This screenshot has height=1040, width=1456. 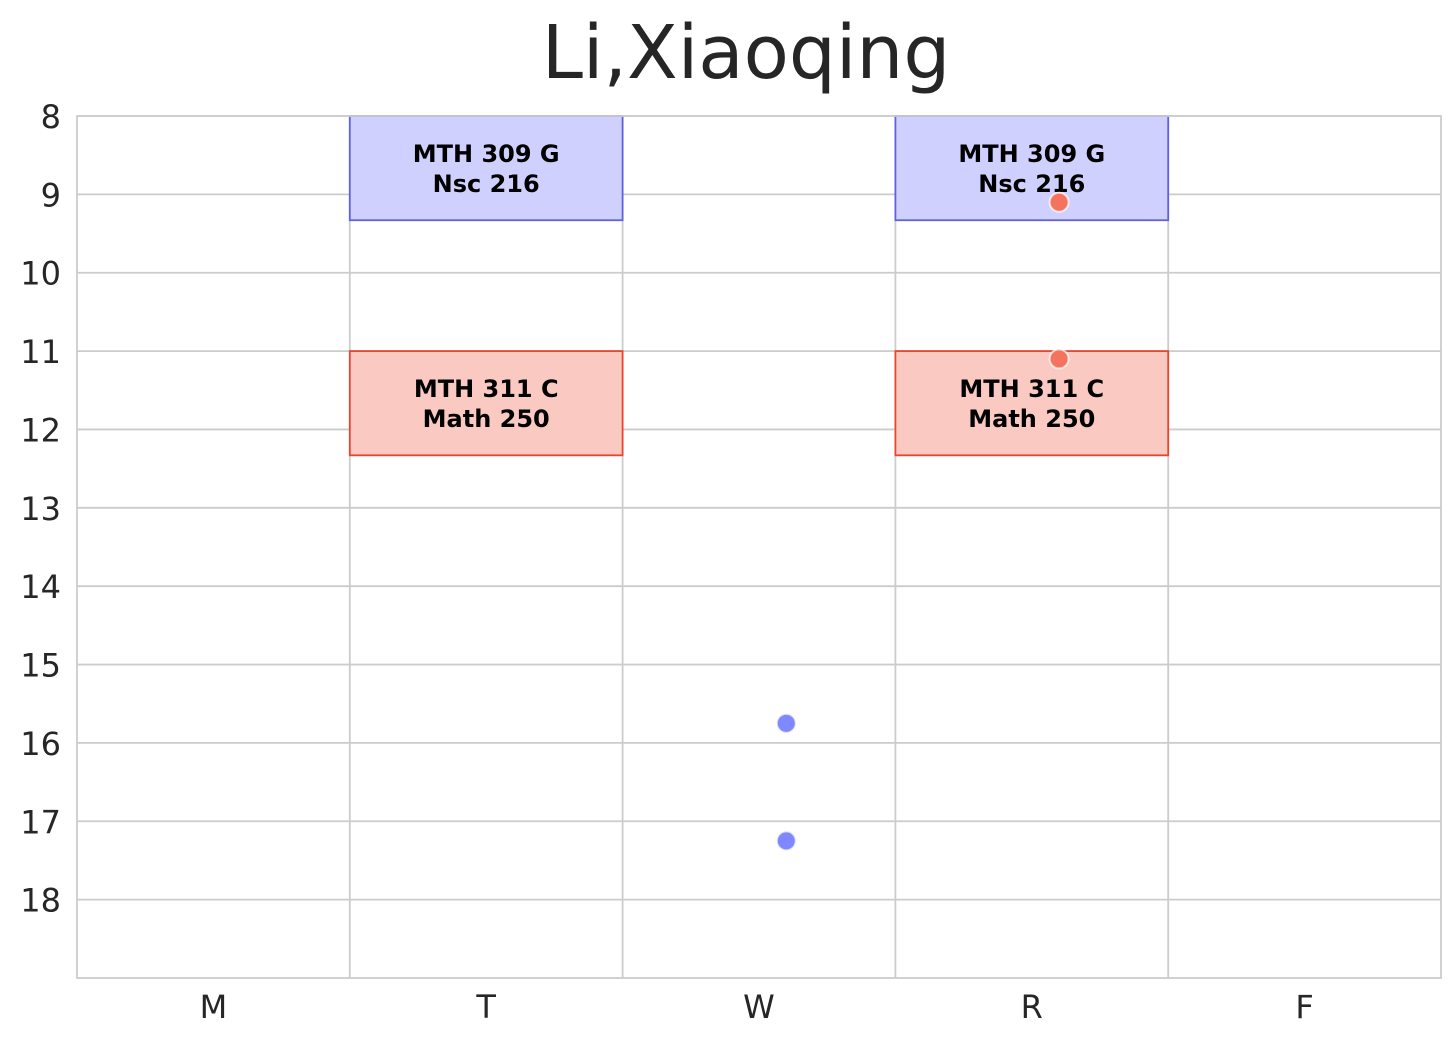 I want to click on x-tick-label: R, so click(x=1032, y=1007).